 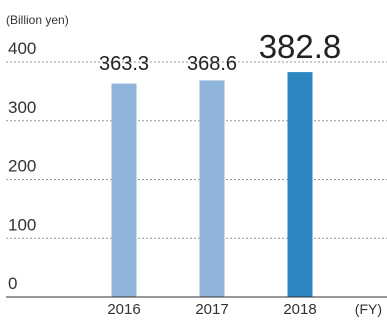 I want to click on data-label-2018: 382.8, so click(x=300, y=46).